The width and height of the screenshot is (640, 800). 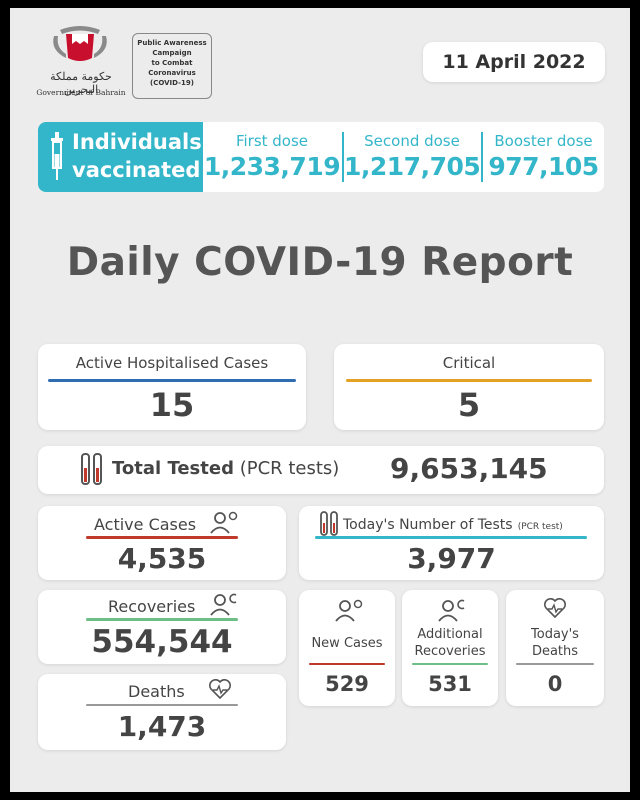 What do you see at coordinates (162, 705) in the screenshot?
I see `deaths-underline` at bounding box center [162, 705].